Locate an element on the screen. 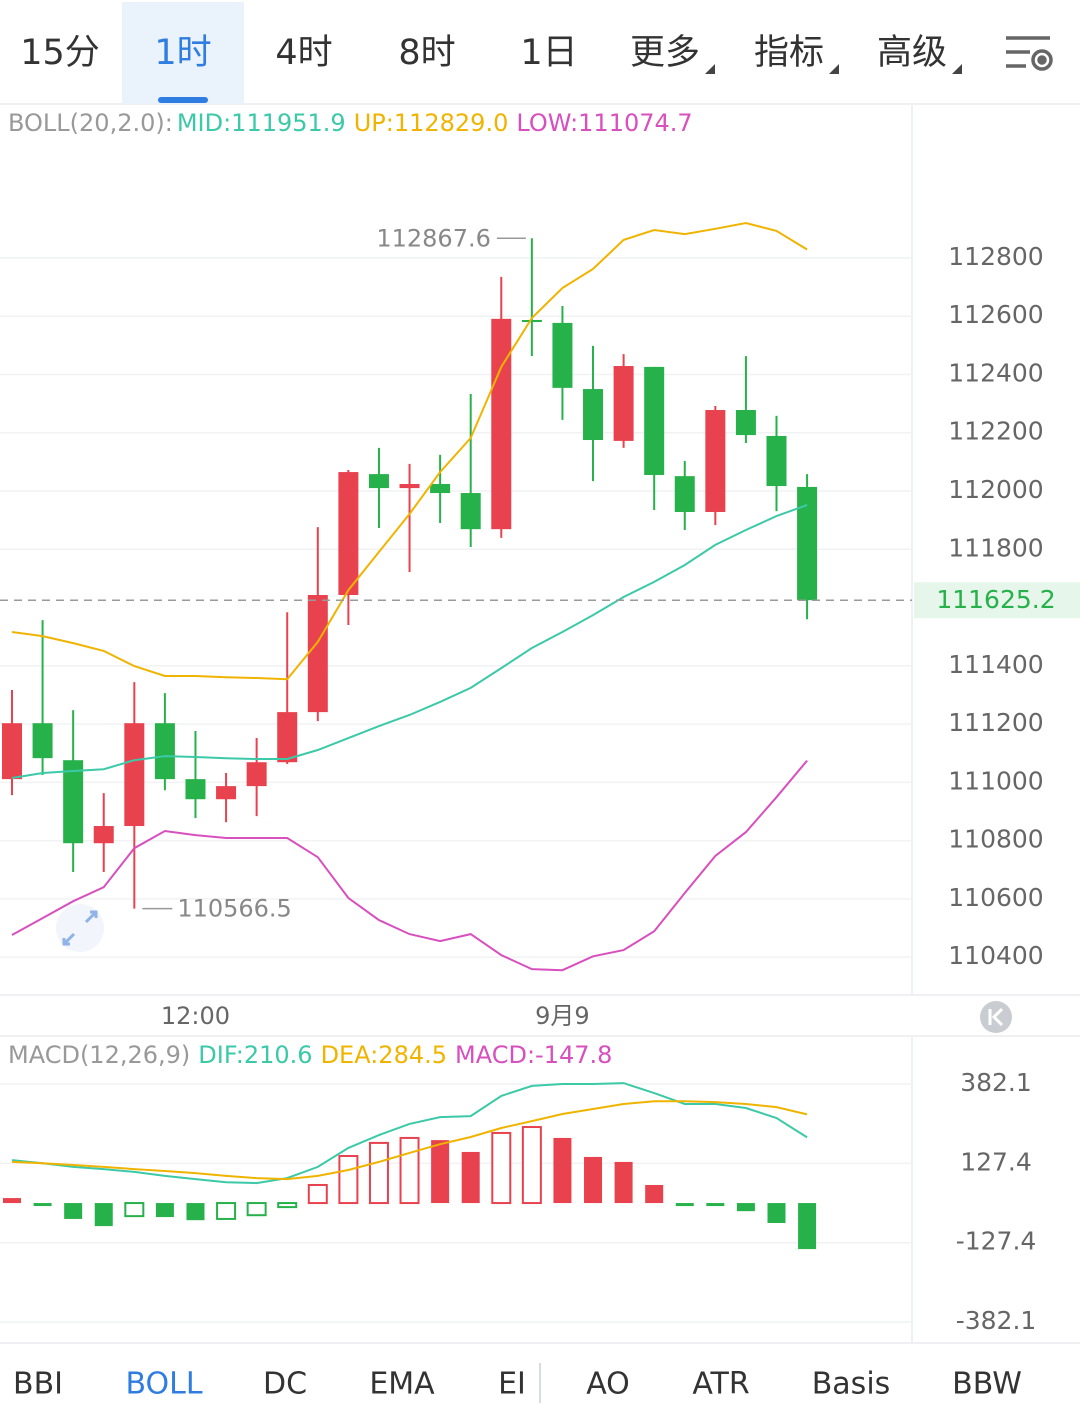 This screenshot has width=1080, height=1423. indicator-tab: BBI is located at coordinates (38, 1384).